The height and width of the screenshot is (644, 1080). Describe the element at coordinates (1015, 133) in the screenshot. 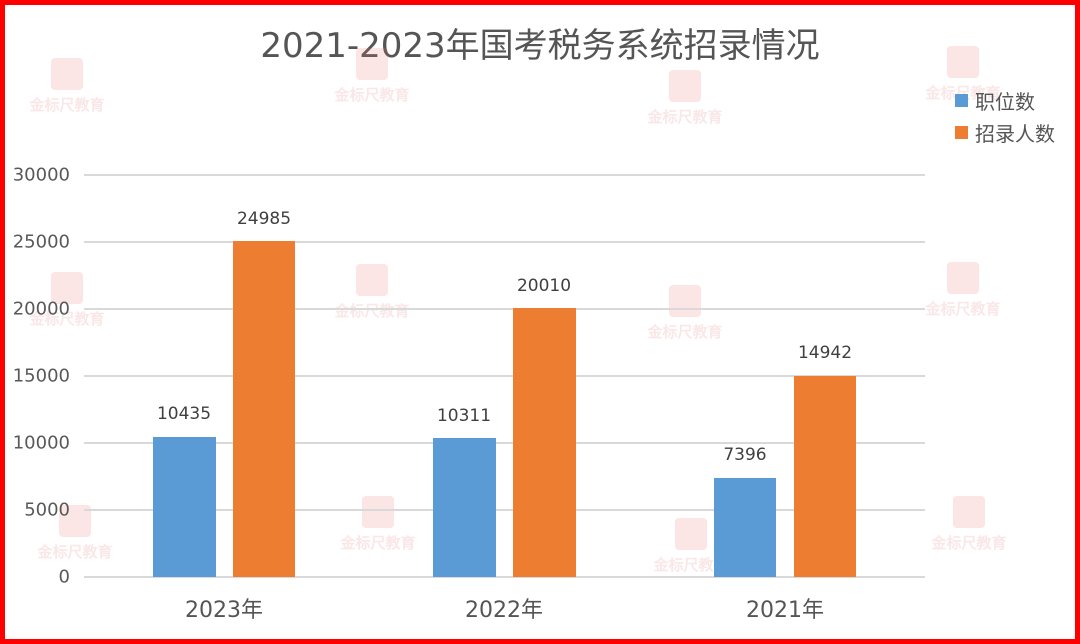

I see `legend-label: 招录人数` at that location.